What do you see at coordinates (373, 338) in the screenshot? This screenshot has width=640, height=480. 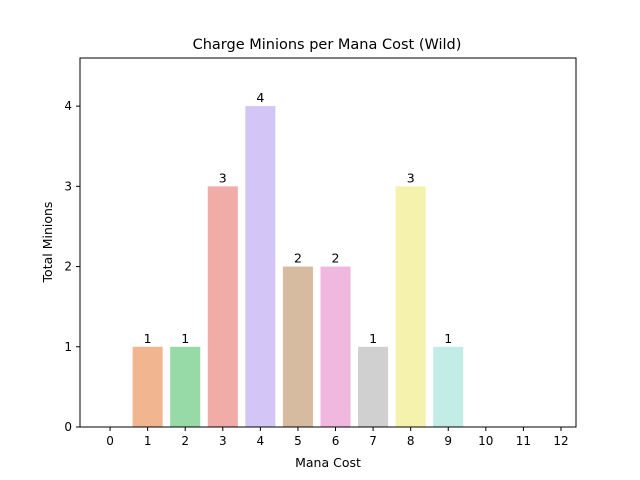 I see `data-label-mana-7: 1` at bounding box center [373, 338].